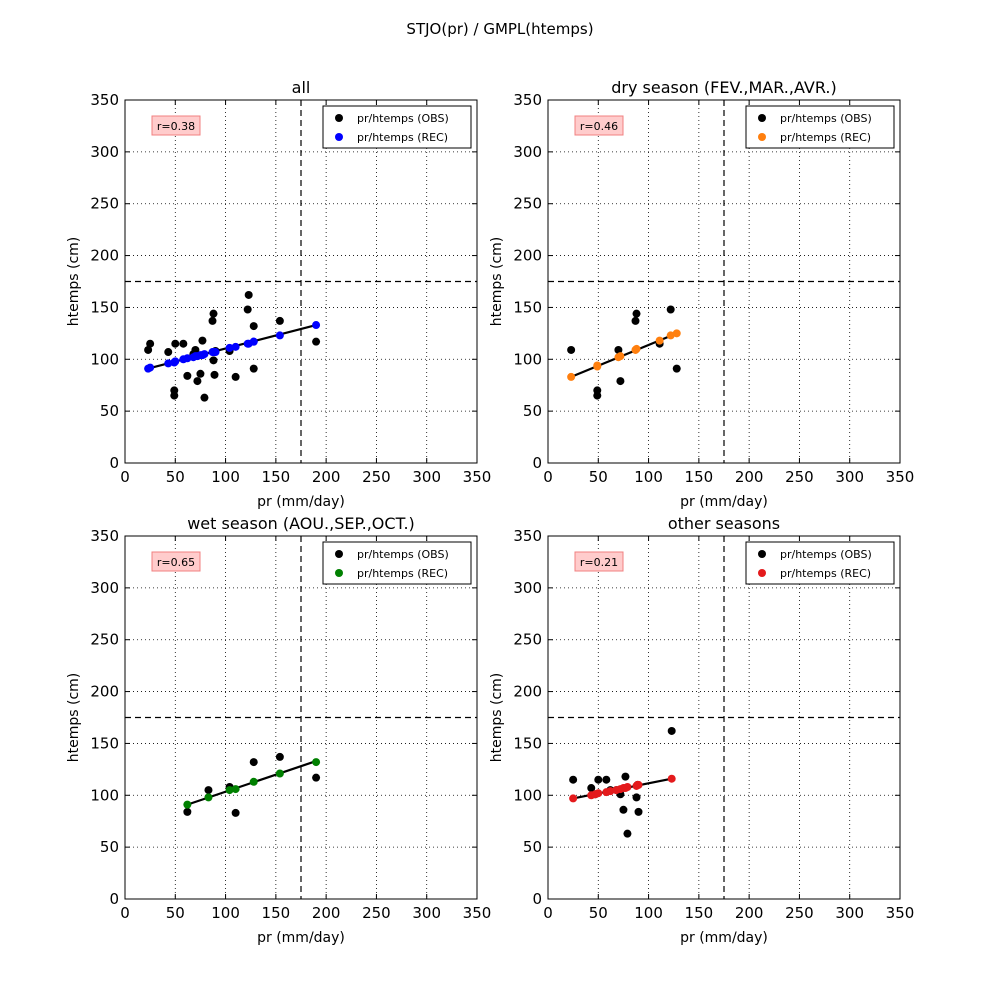  Describe the element at coordinates (599, 125) in the screenshot. I see `correlation-label: r=0.46` at that location.